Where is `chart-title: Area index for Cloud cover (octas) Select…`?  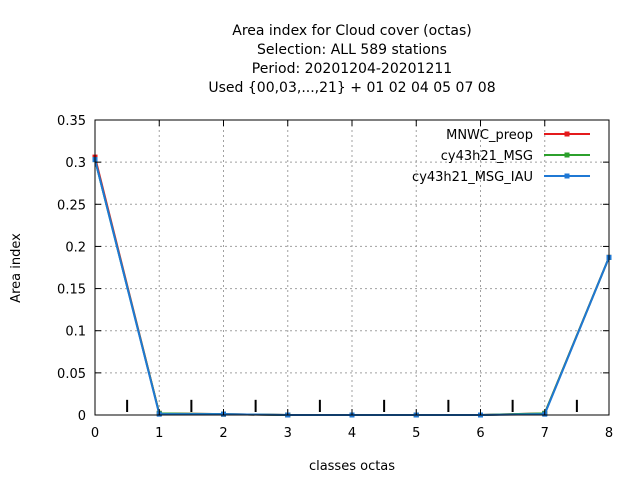
chart-title: Area index for Cloud cover (octas) Select… is located at coordinates (351, 59).